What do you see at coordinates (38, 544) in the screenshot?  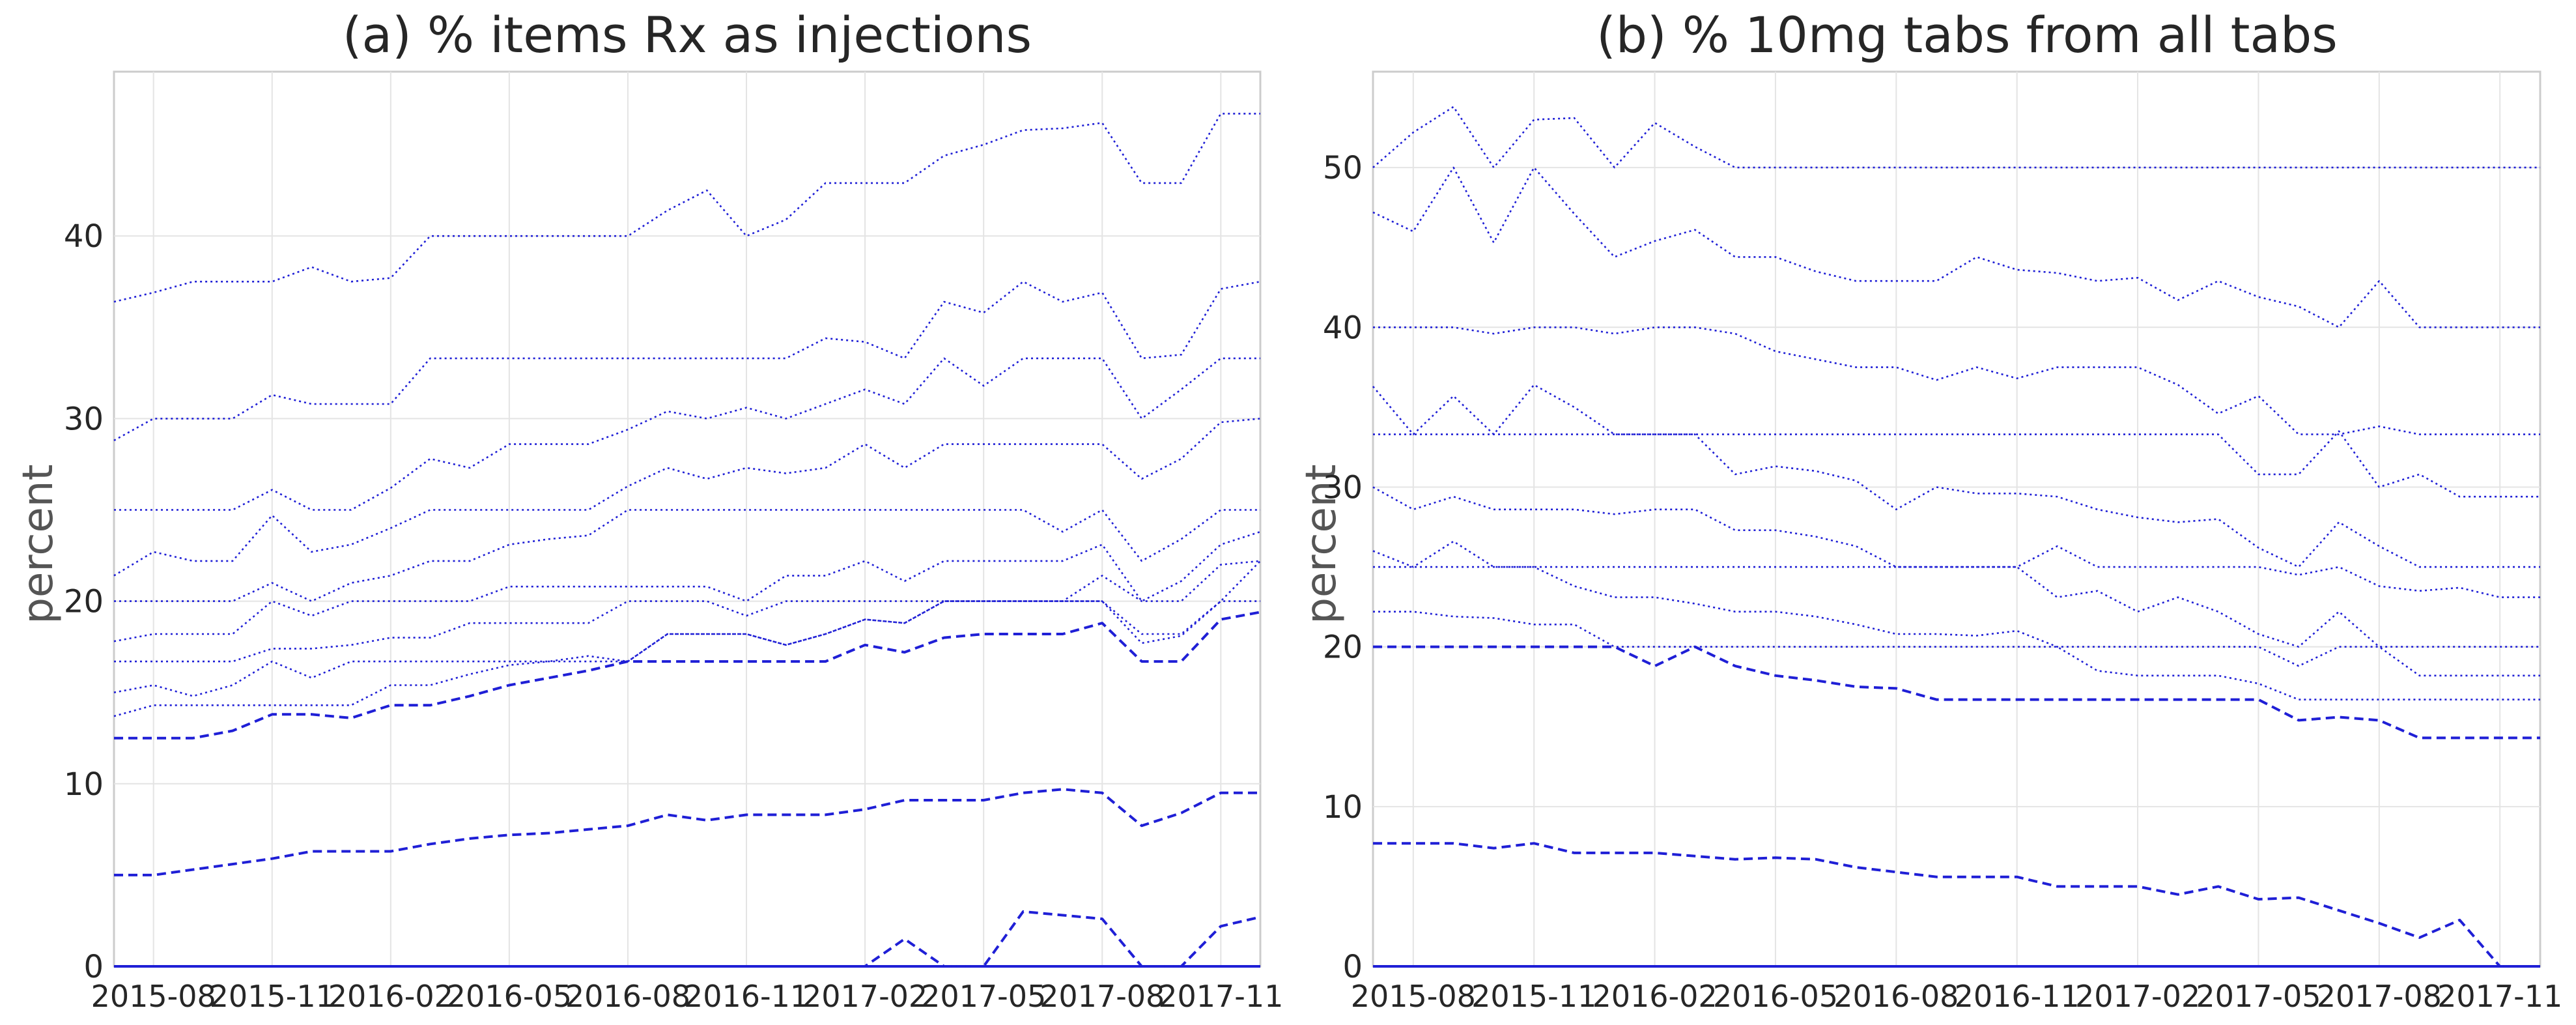 I see `y-axis-label-a: percent` at bounding box center [38, 544].